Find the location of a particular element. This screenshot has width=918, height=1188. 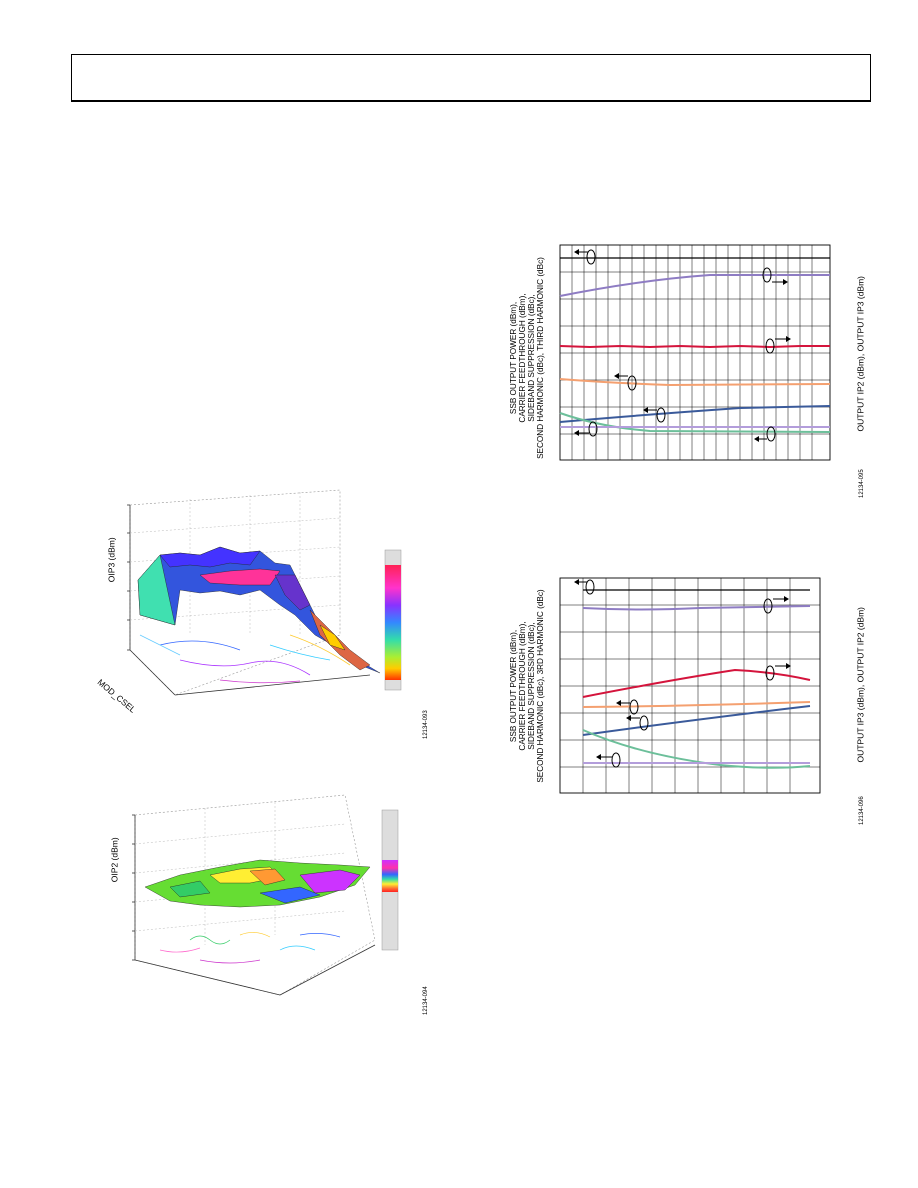

surface-plot-oip3: OIP3 (dBm) MOD_CSEL is located at coordinates (268, 610).